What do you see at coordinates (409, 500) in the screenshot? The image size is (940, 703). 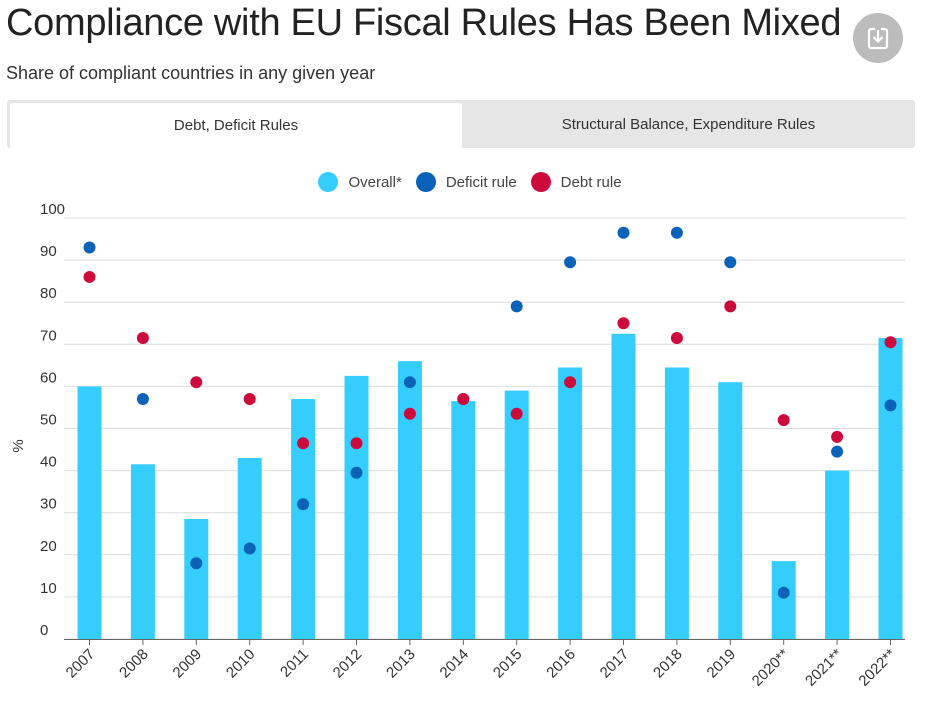 I see `bar-overall-2013` at bounding box center [409, 500].